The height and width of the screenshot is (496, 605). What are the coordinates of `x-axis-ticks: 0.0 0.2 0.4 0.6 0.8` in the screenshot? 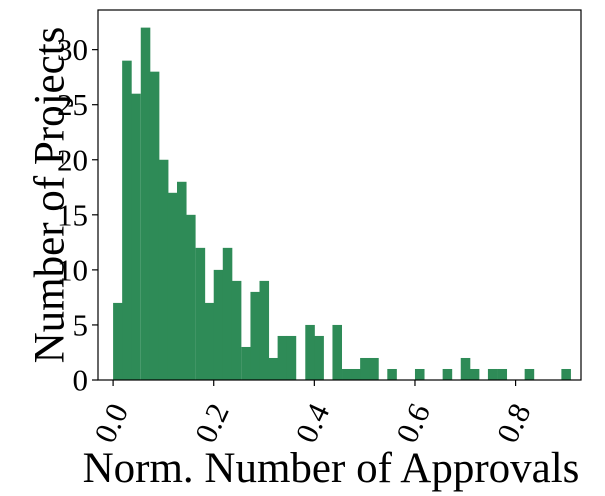 It's located at (312, 414).